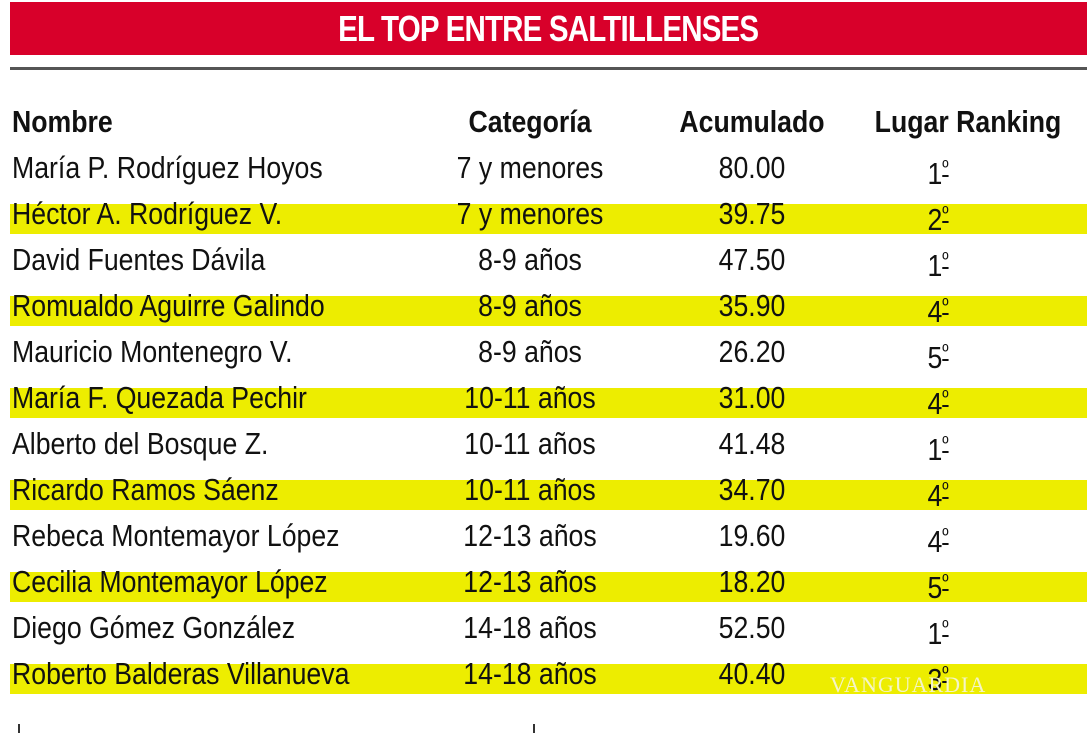 The image size is (1087, 733). I want to click on cell-nombre: David Fuentes Dávila, so click(139, 259).